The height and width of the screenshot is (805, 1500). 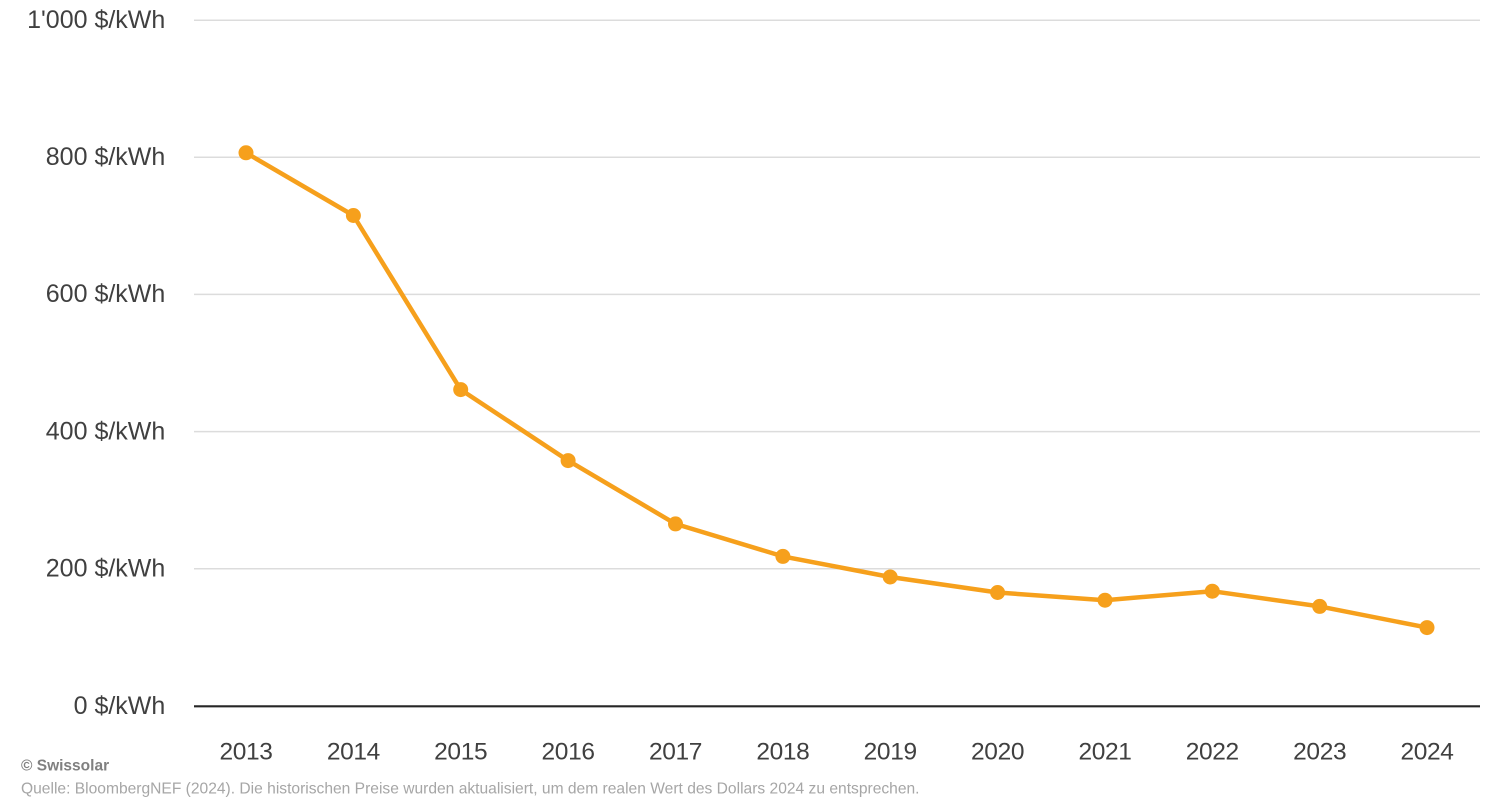 I want to click on svg-text: 2015, so click(x=460, y=752).